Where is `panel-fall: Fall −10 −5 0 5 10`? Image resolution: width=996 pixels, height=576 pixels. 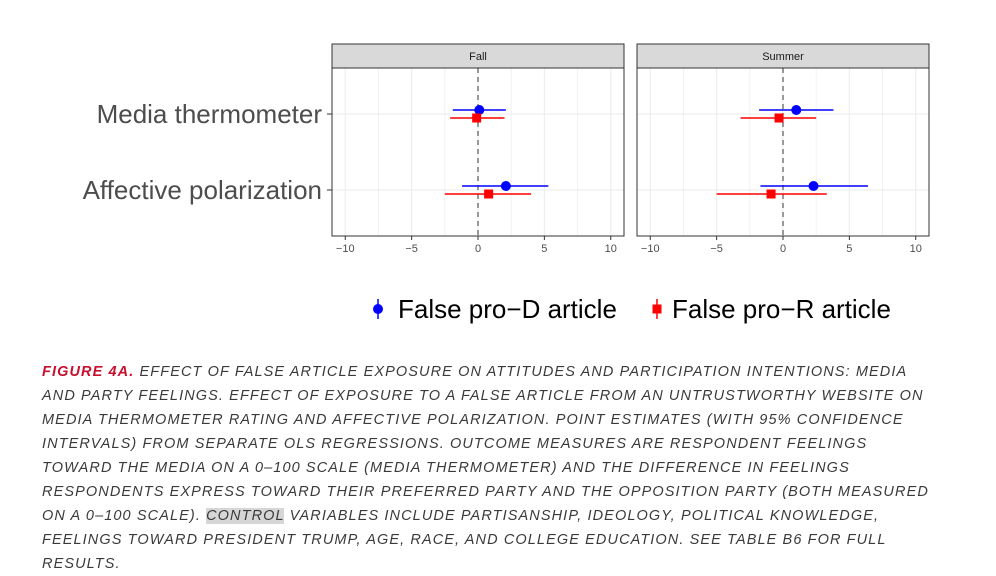 panel-fall: Fall −10 −5 0 5 10 is located at coordinates (478, 149).